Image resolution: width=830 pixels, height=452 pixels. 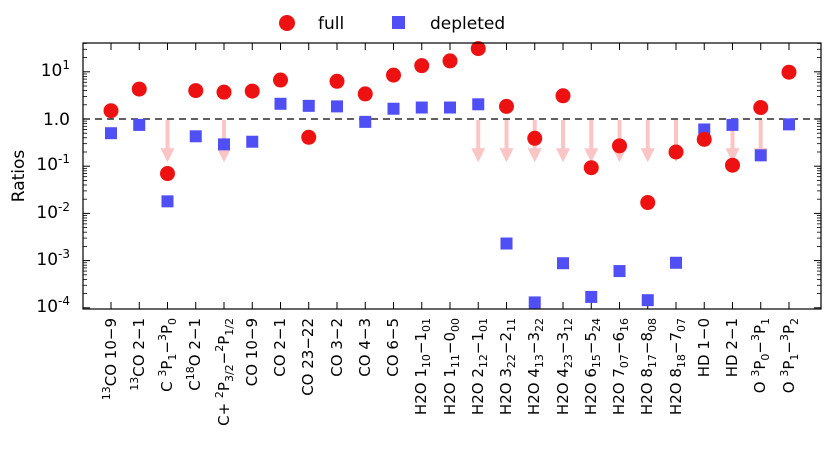 What do you see at coordinates (365, 347) in the screenshot?
I see `xcat-label-9: CO 4−3` at bounding box center [365, 347].